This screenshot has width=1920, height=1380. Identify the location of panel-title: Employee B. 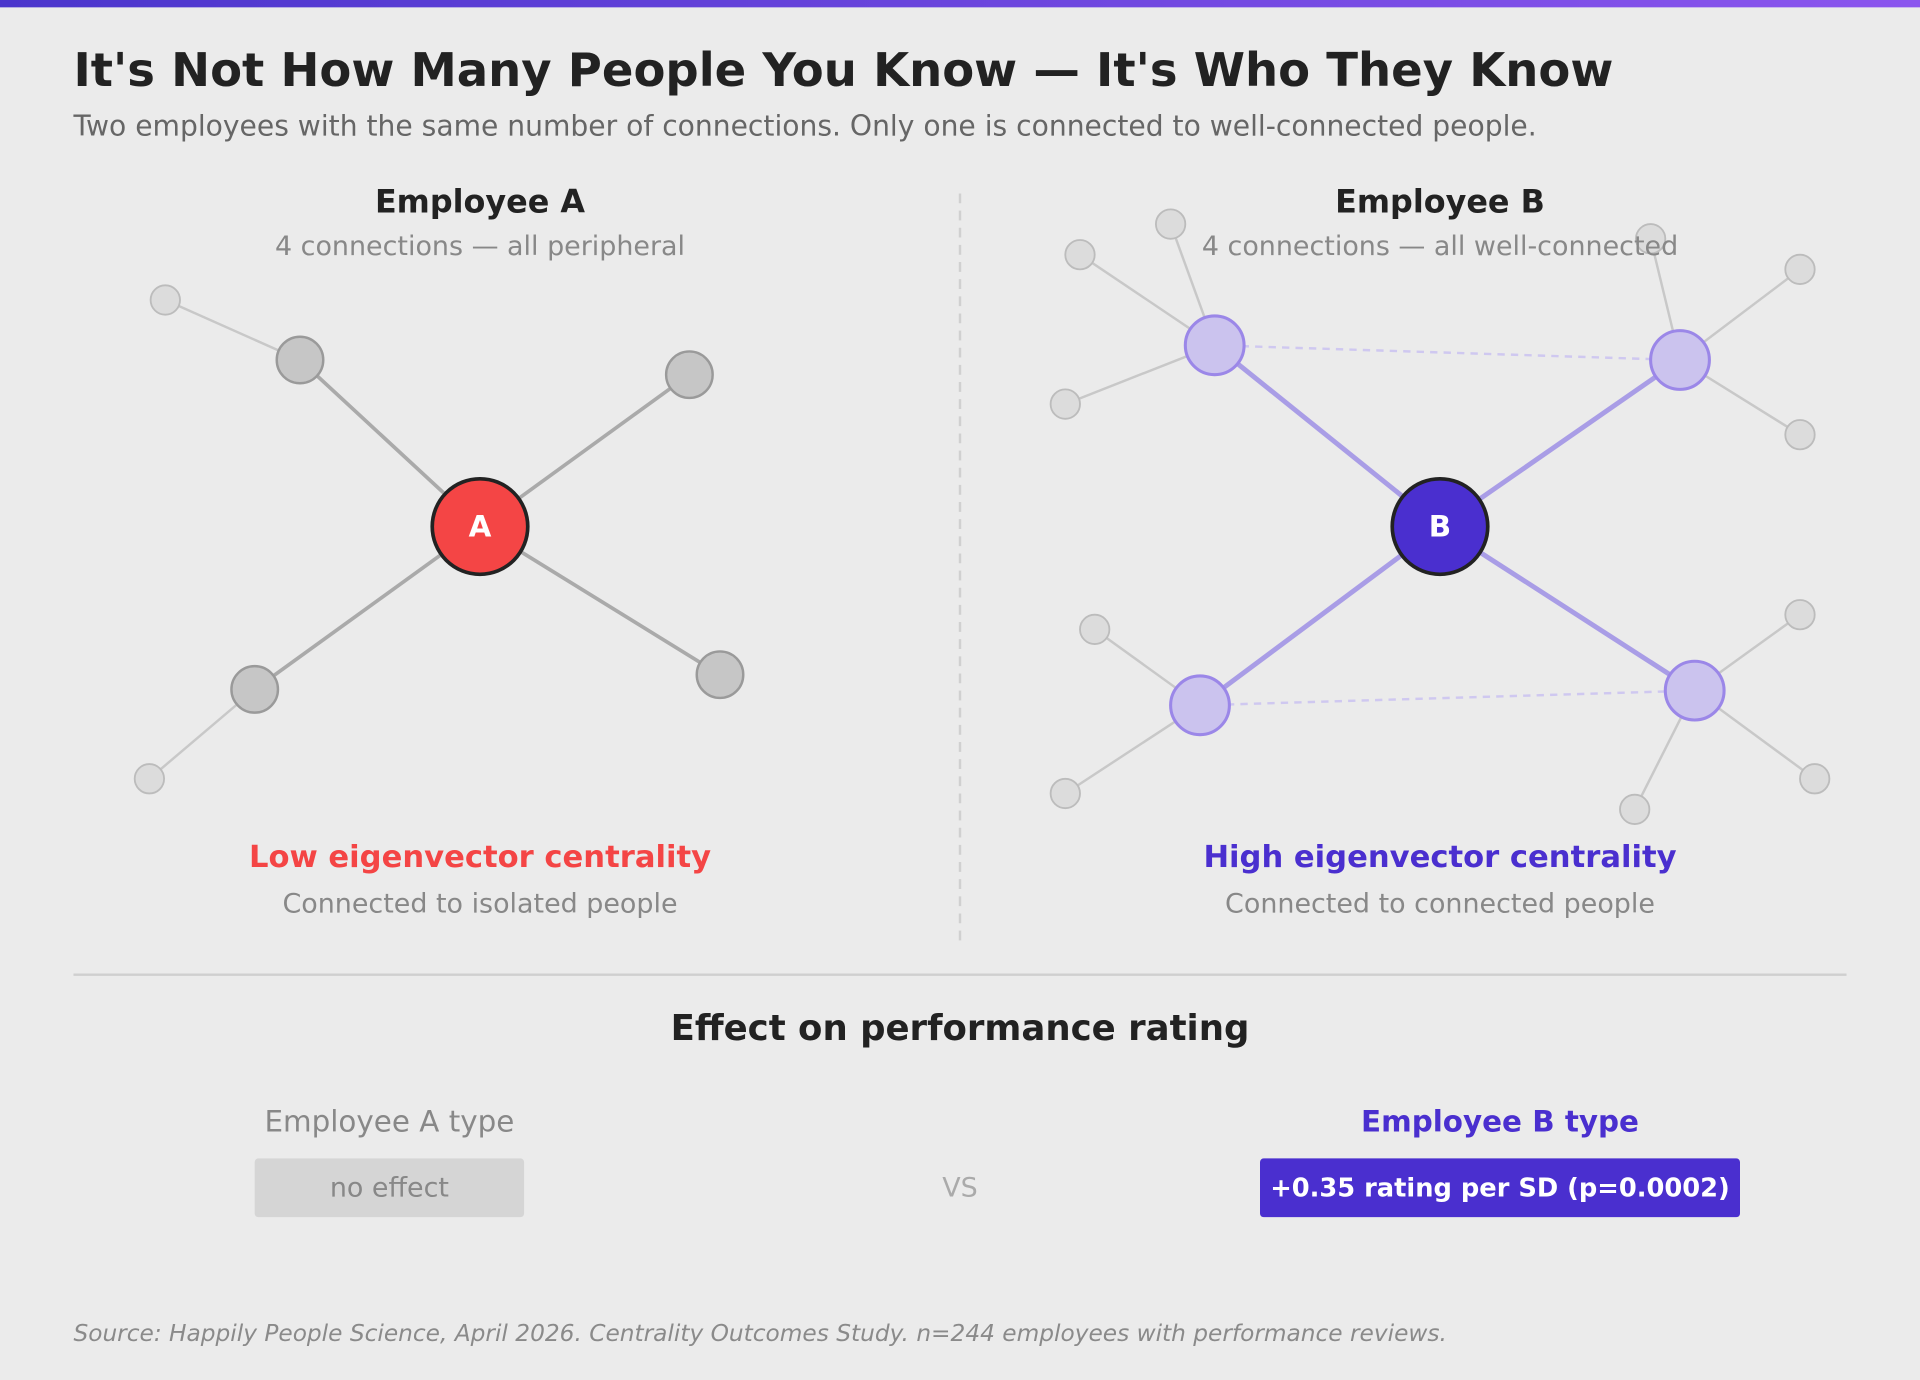
(1440, 201).